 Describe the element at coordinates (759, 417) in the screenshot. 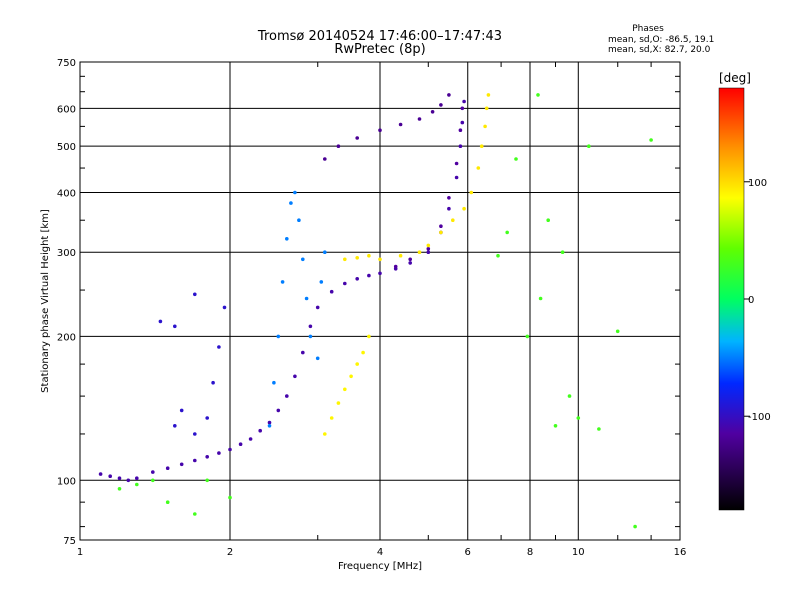

I see `colorbar-tick-label: -100` at that location.